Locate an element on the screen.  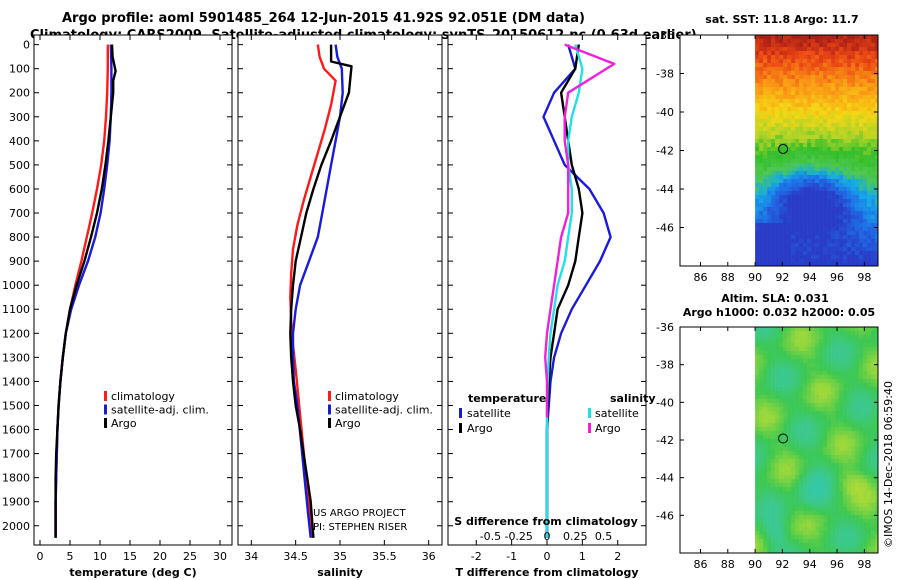
x-tick-label: 20 is located at coordinates (160, 556).